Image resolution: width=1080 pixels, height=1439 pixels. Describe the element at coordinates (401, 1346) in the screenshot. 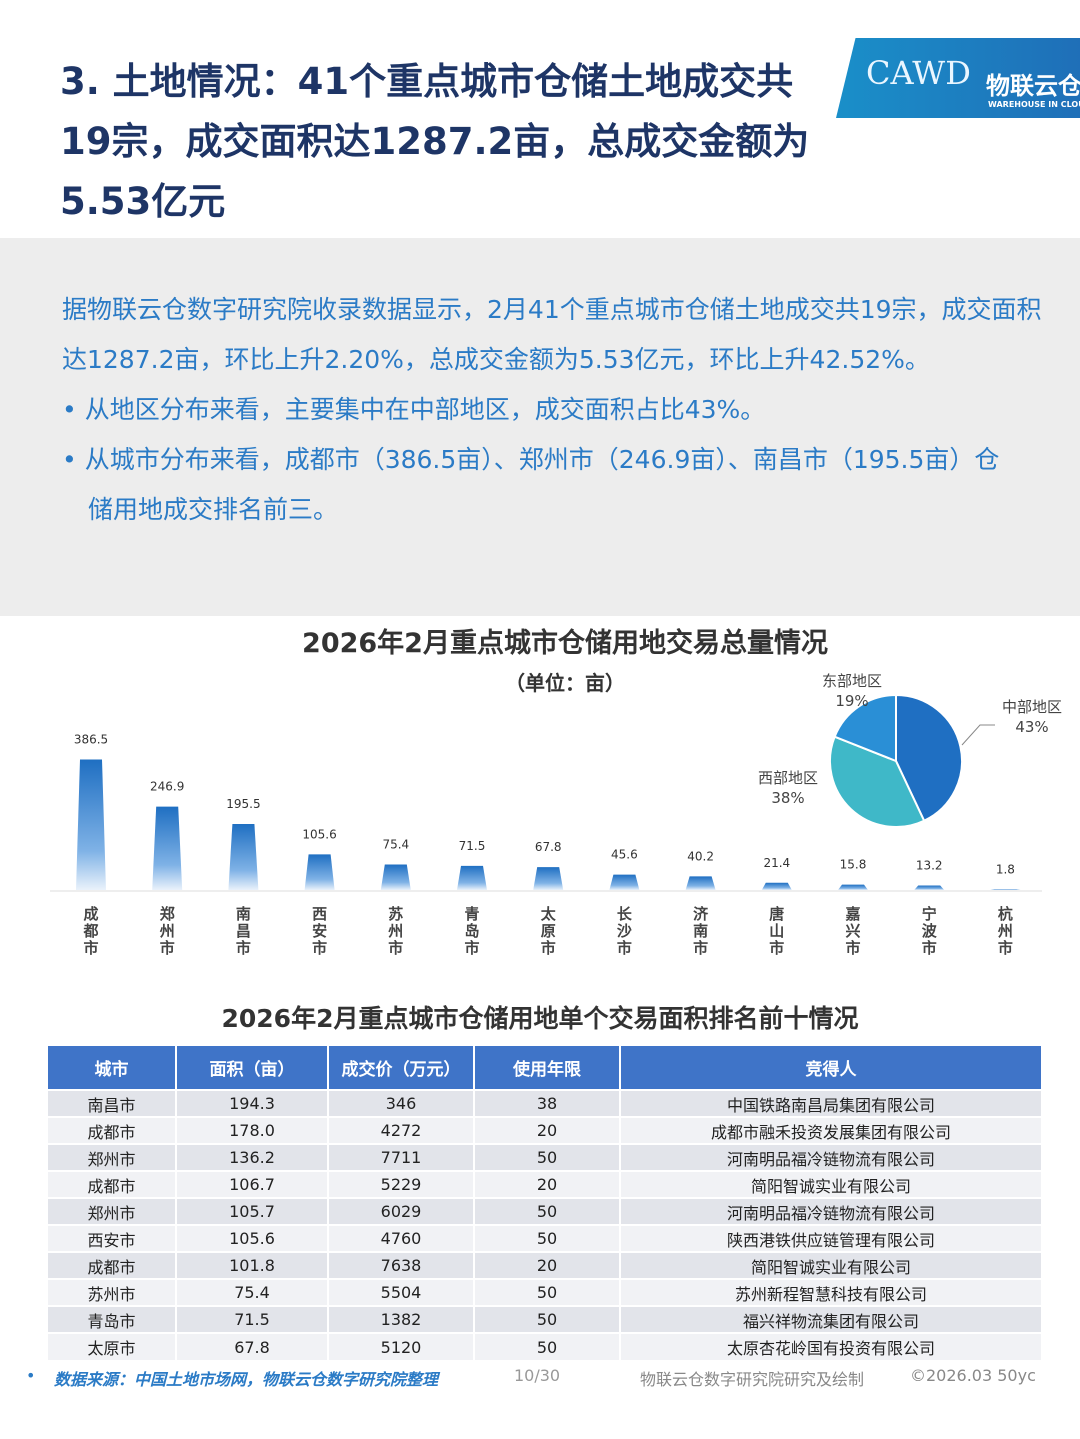

I see `table-cell: 5120` at that location.